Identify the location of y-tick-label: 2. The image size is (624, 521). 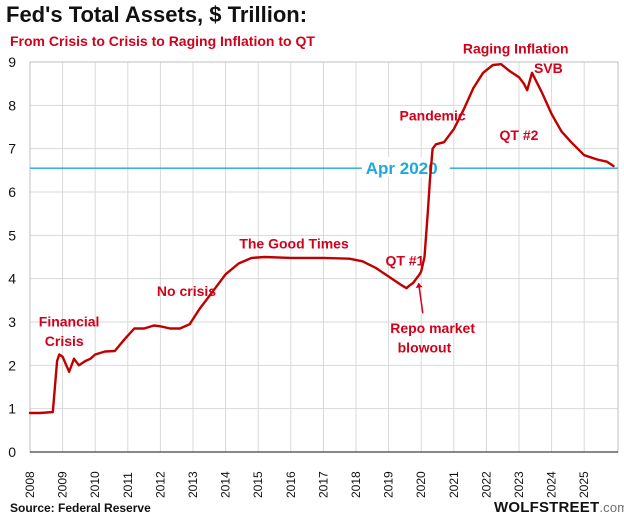
(12, 365).